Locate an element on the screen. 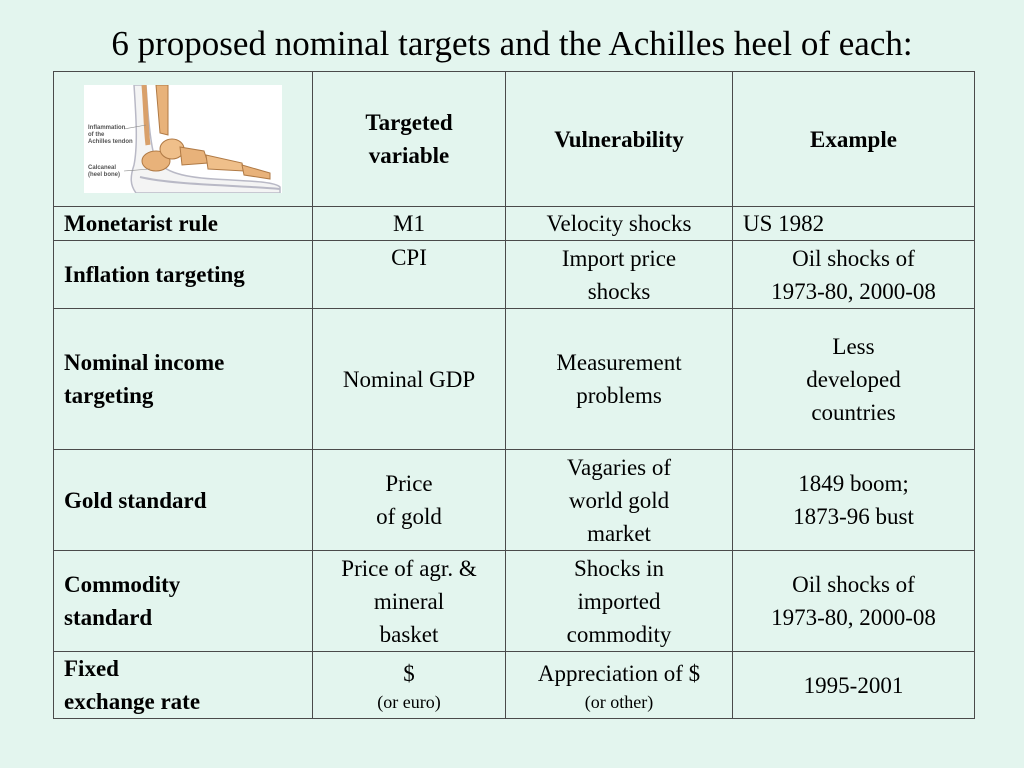 The height and width of the screenshot is (768, 1024). row-example: US 1982 is located at coordinates (853, 223).